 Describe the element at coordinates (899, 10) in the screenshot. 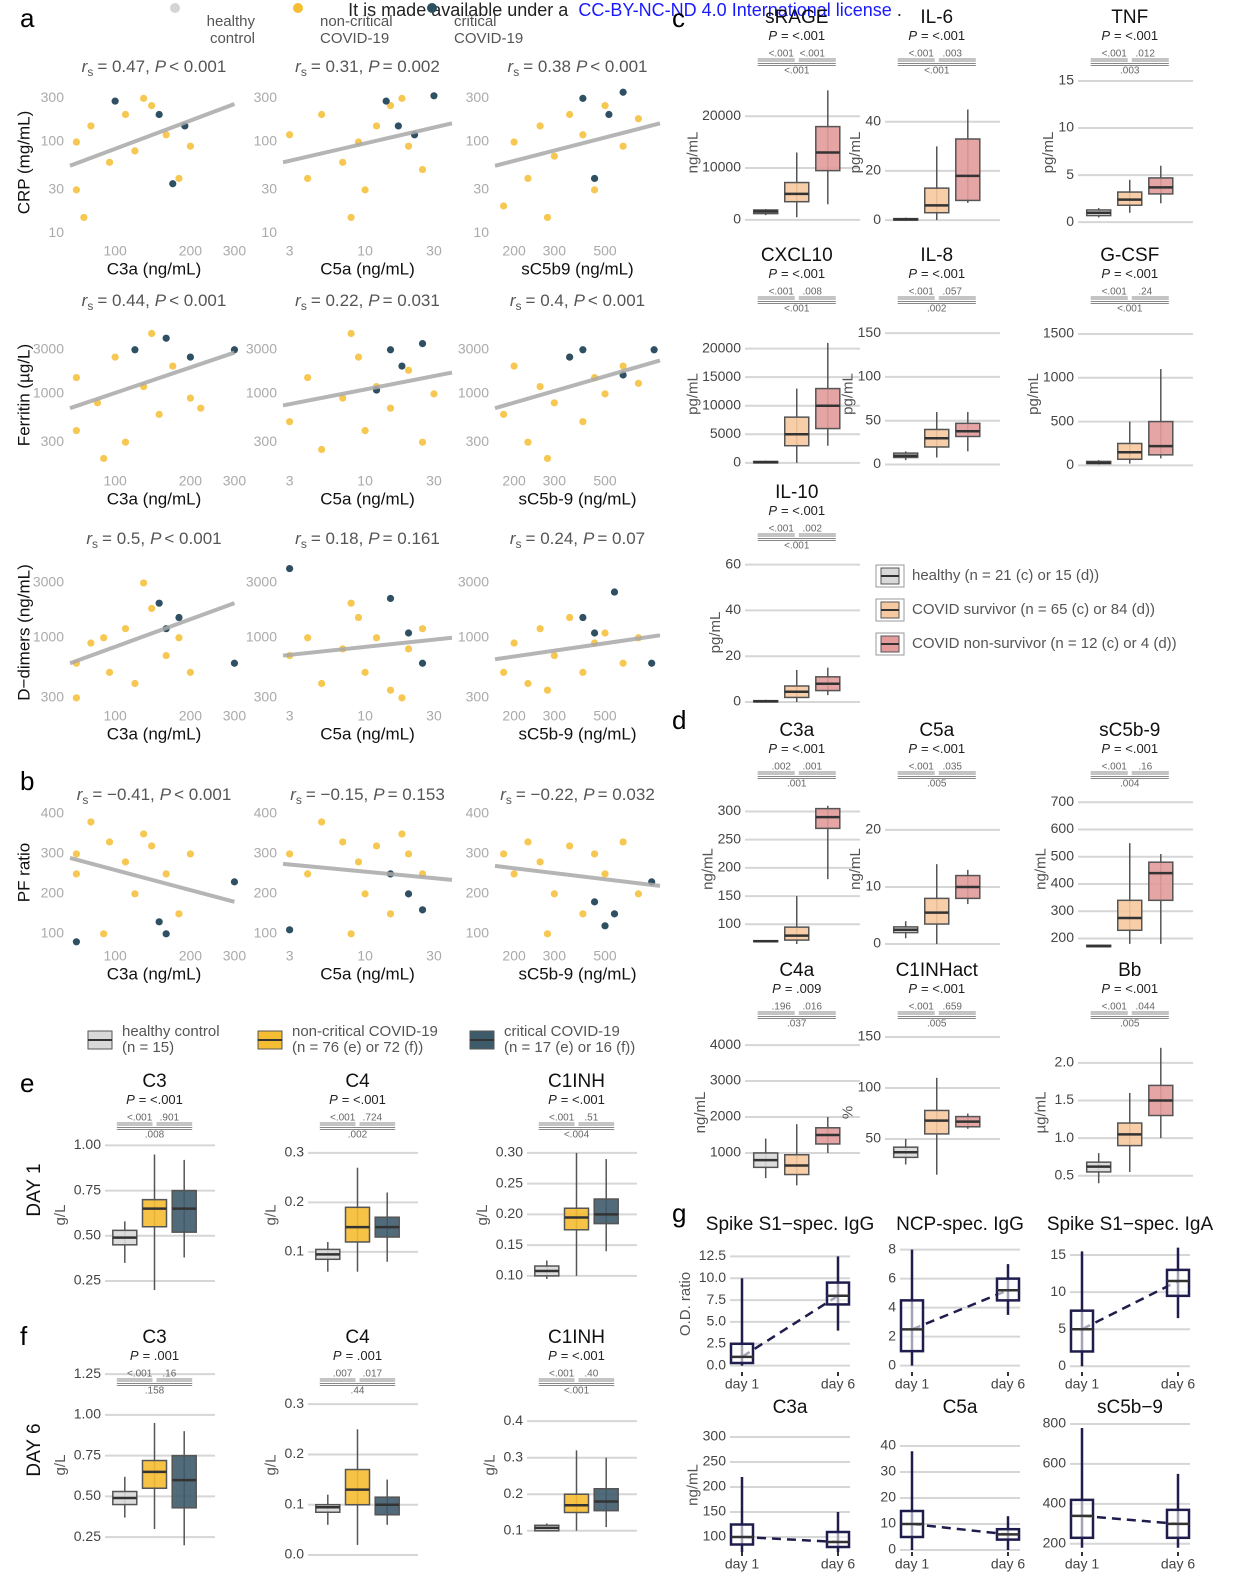

I see `header-end: .` at that location.